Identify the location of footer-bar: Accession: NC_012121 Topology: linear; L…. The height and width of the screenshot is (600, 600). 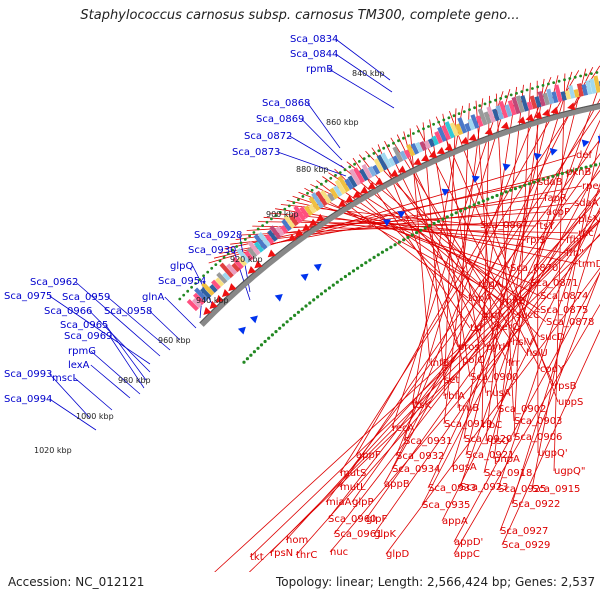
(300, 586).